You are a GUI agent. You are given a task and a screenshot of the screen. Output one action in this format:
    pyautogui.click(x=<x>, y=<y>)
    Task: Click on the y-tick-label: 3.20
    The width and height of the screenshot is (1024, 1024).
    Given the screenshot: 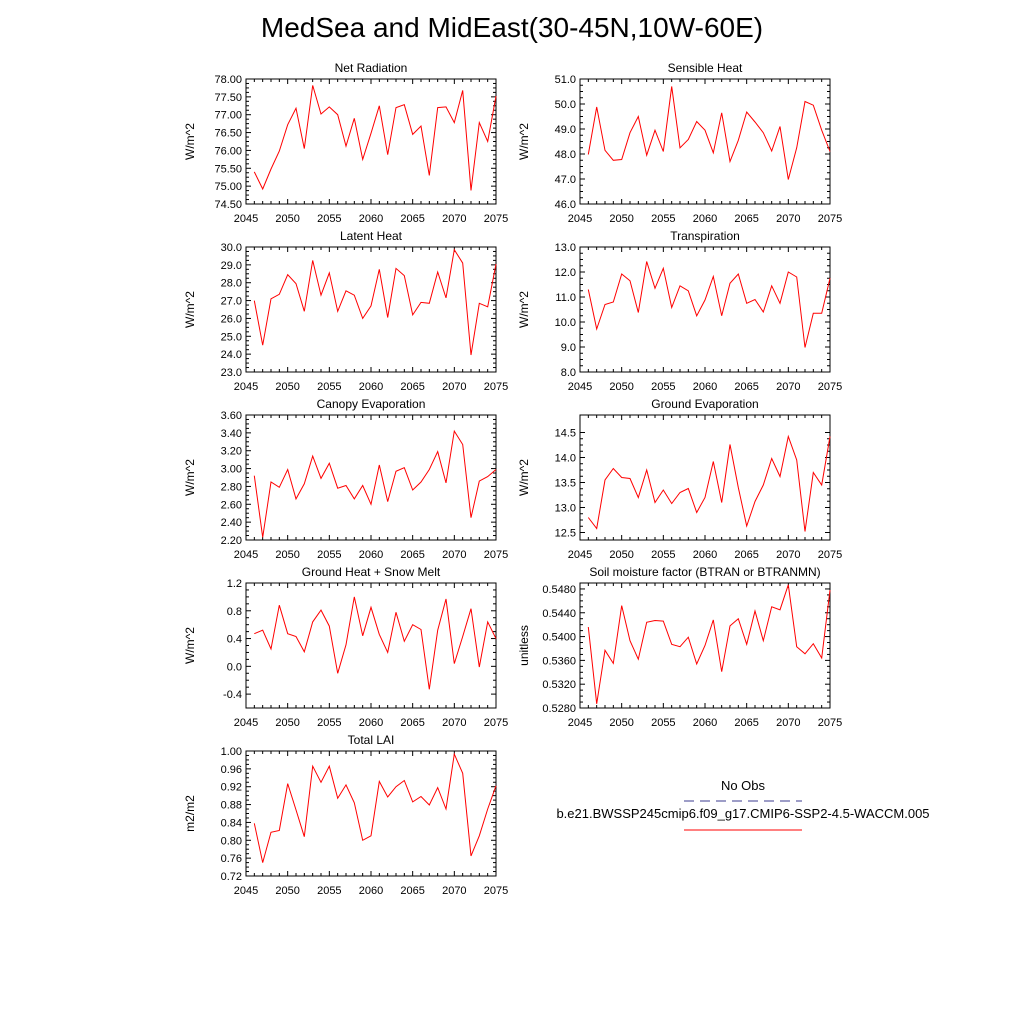 What is the action you would take?
    pyautogui.click(x=231, y=452)
    